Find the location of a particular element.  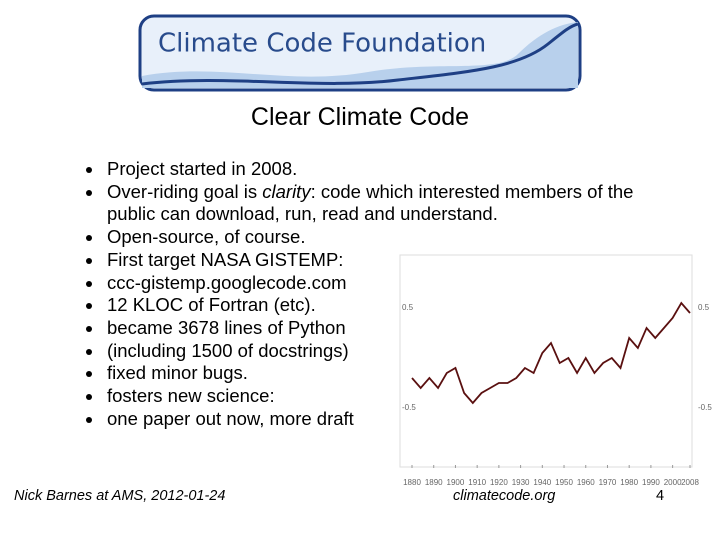

bullet-text: 12 KLOC of Fortran (etc). is located at coordinates (211, 305).